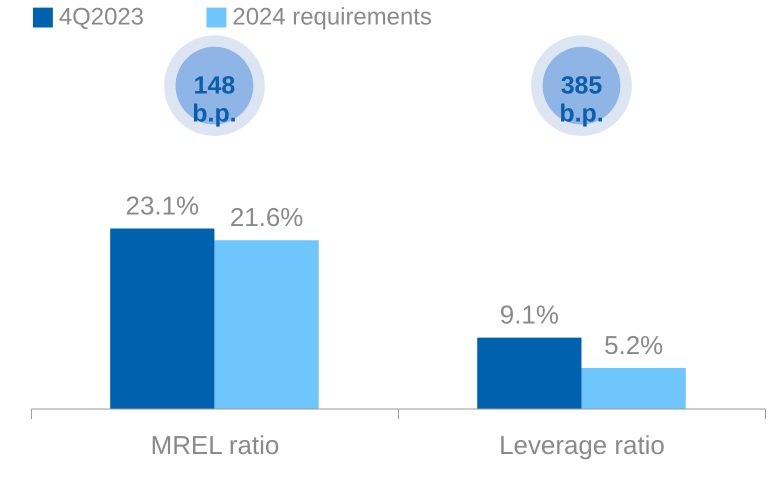  I want to click on data-label: 21.6%, so click(267, 218).